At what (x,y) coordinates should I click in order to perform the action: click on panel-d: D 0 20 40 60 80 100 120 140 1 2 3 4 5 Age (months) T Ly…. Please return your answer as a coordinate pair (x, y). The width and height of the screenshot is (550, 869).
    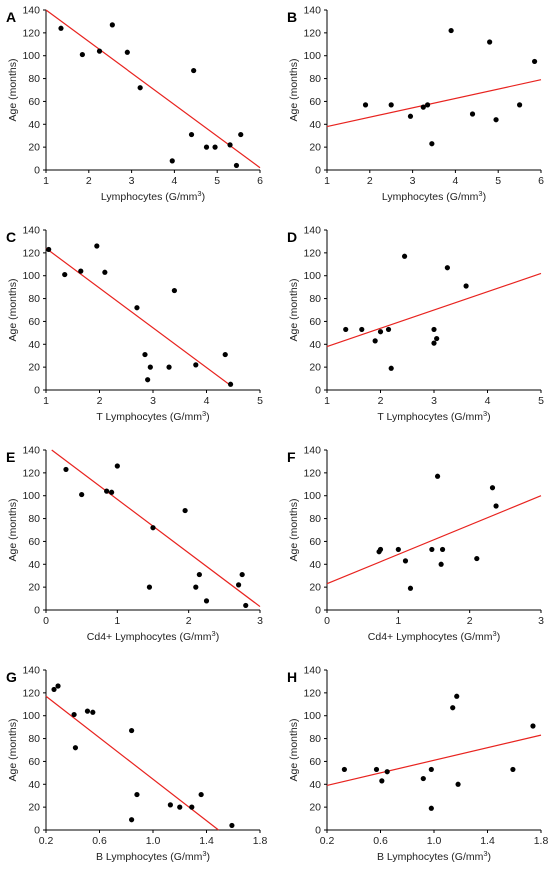
    Looking at the image, I should click on (415, 324).